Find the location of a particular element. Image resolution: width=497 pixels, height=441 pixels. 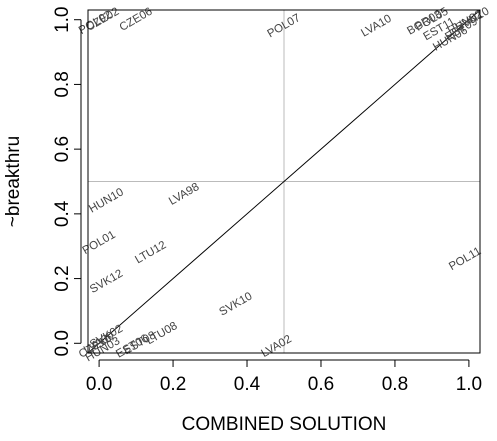

point-label: SVK10 is located at coordinates (235, 304).